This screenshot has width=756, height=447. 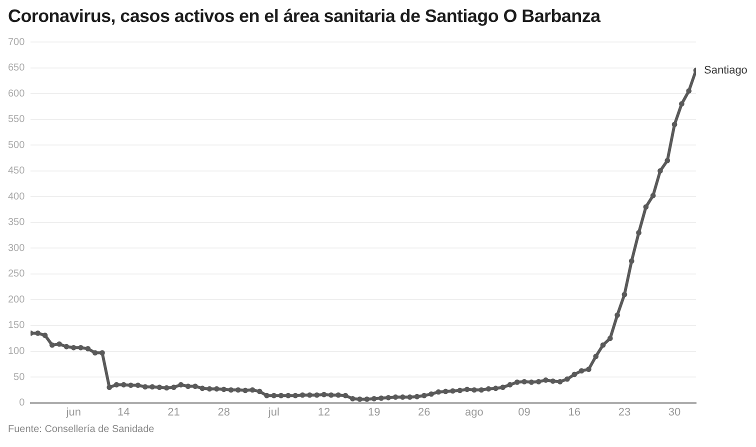 What do you see at coordinates (304, 16) in the screenshot?
I see `chart-title: Coronavirus, casos activos en el área sanitaria de Santiago O Barbanza` at bounding box center [304, 16].